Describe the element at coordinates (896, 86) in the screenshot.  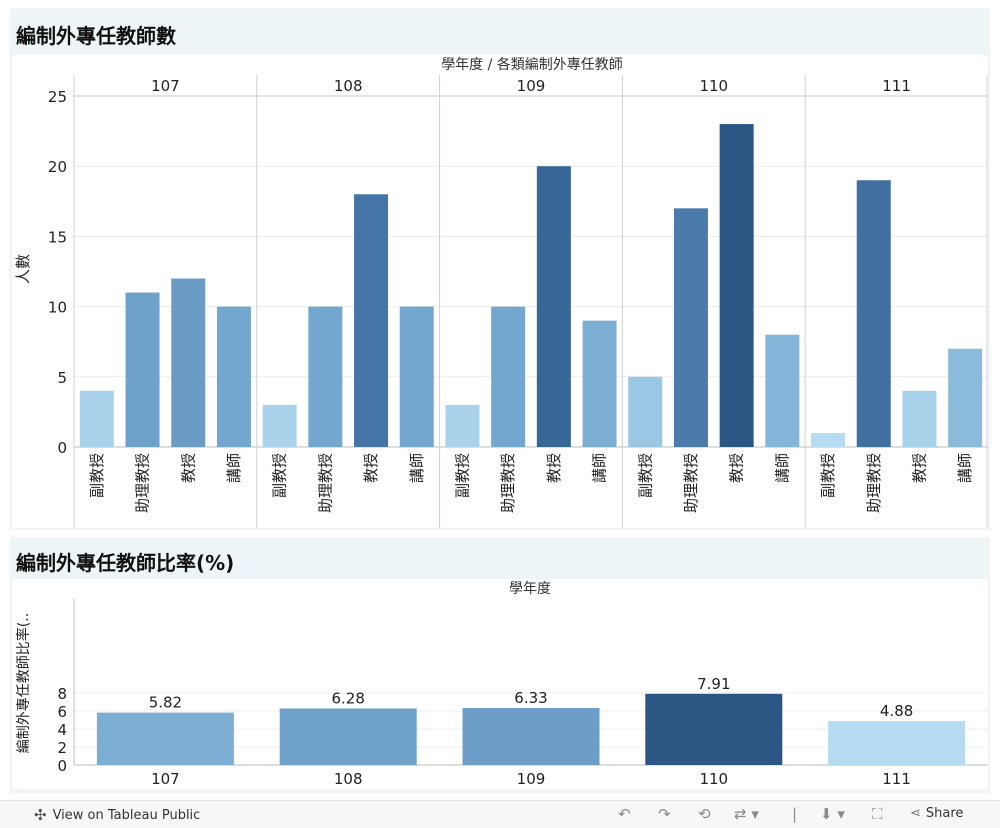
I see `group-header-111: 111` at that location.